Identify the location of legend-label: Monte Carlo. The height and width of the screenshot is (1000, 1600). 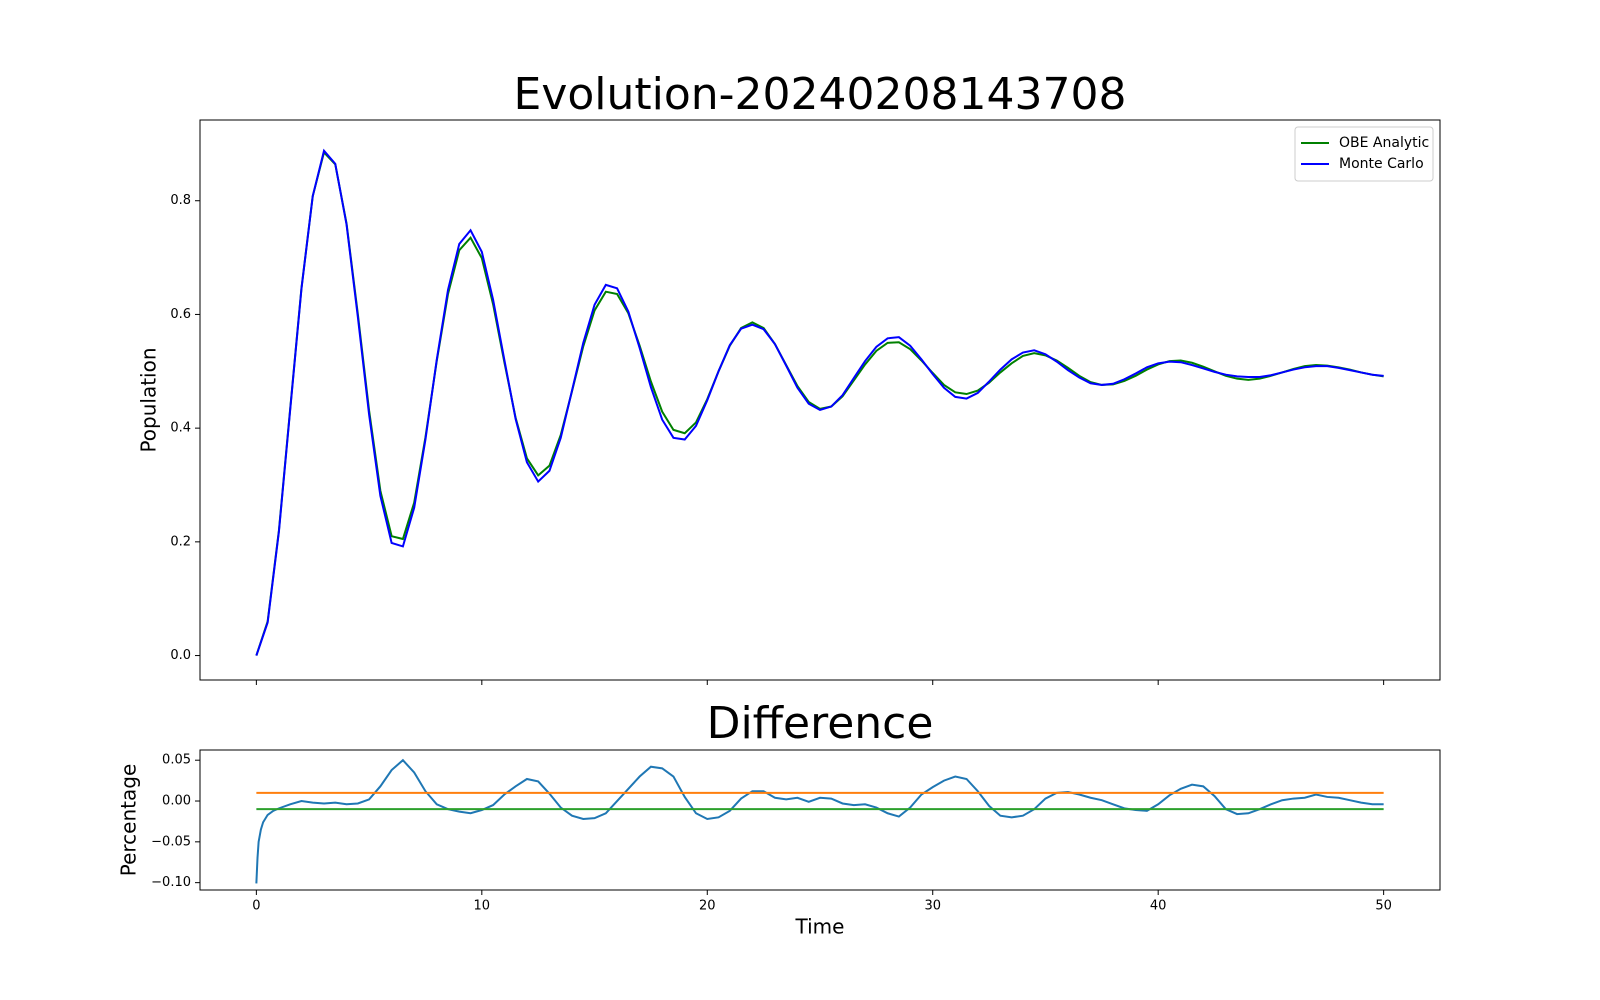
(1381, 164).